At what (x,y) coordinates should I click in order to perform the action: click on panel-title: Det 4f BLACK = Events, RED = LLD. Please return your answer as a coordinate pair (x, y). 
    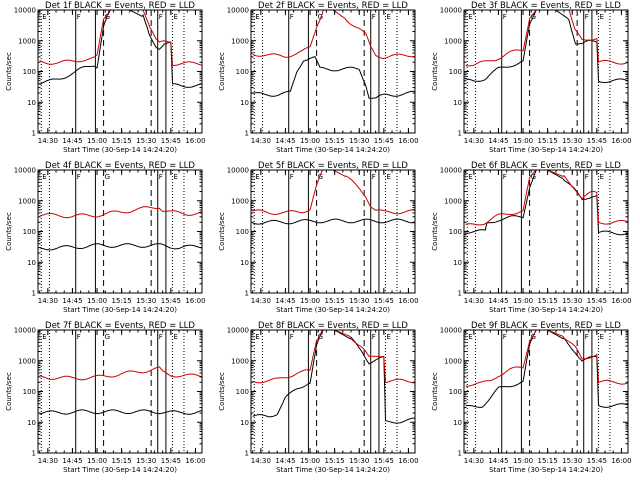
    Looking at the image, I should click on (120, 166).